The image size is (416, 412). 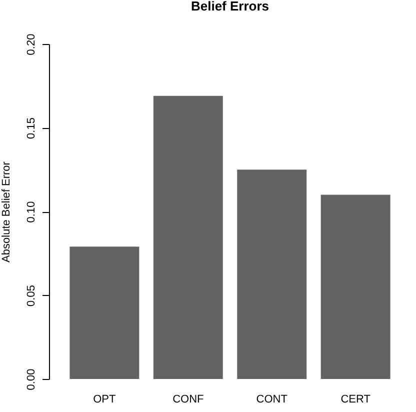 What do you see at coordinates (32, 212) in the screenshot?
I see `y-tick-label: 0.10` at bounding box center [32, 212].